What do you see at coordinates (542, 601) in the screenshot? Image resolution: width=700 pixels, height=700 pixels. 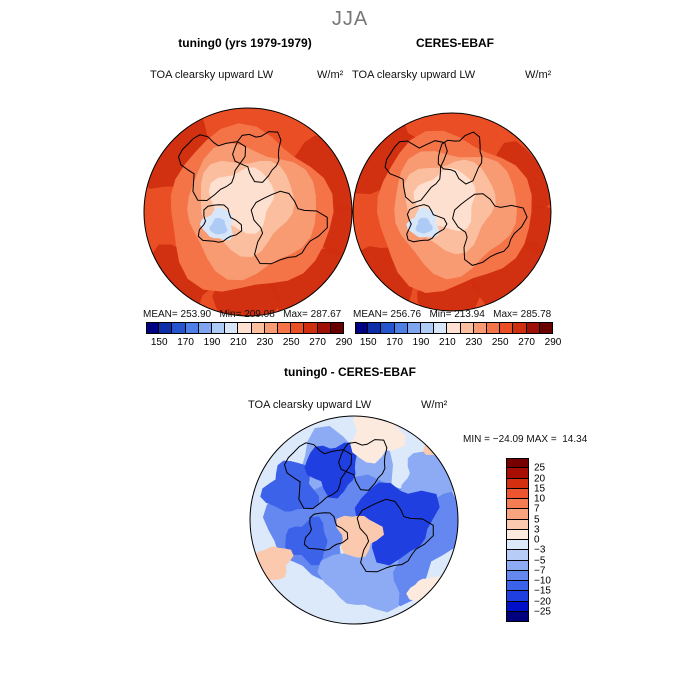 I see `colorbar-tick-label: −20` at bounding box center [542, 601].